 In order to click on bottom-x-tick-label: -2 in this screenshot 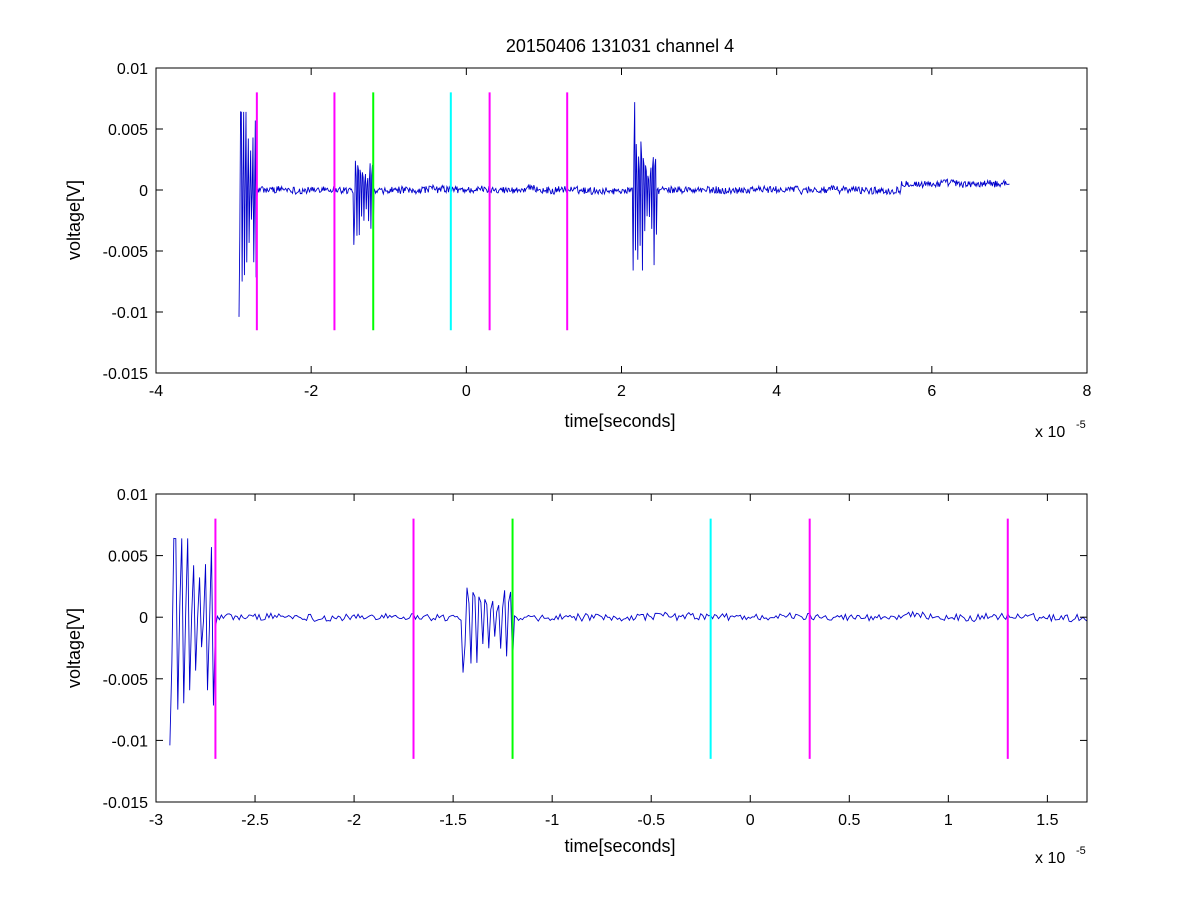, I will do `click(354, 820)`.